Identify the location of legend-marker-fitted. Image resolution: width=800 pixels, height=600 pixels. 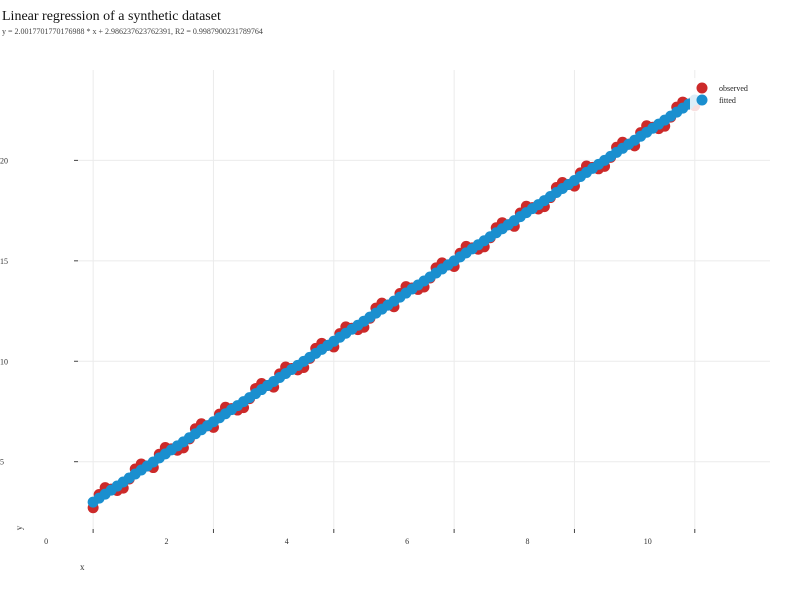
(702, 100).